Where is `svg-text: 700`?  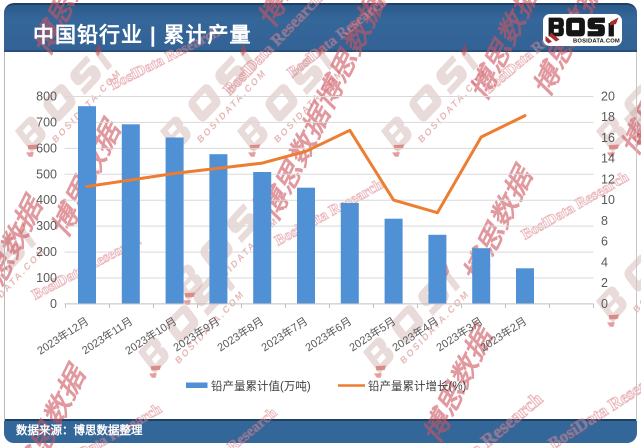
svg-text: 700 is located at coordinates (46, 122).